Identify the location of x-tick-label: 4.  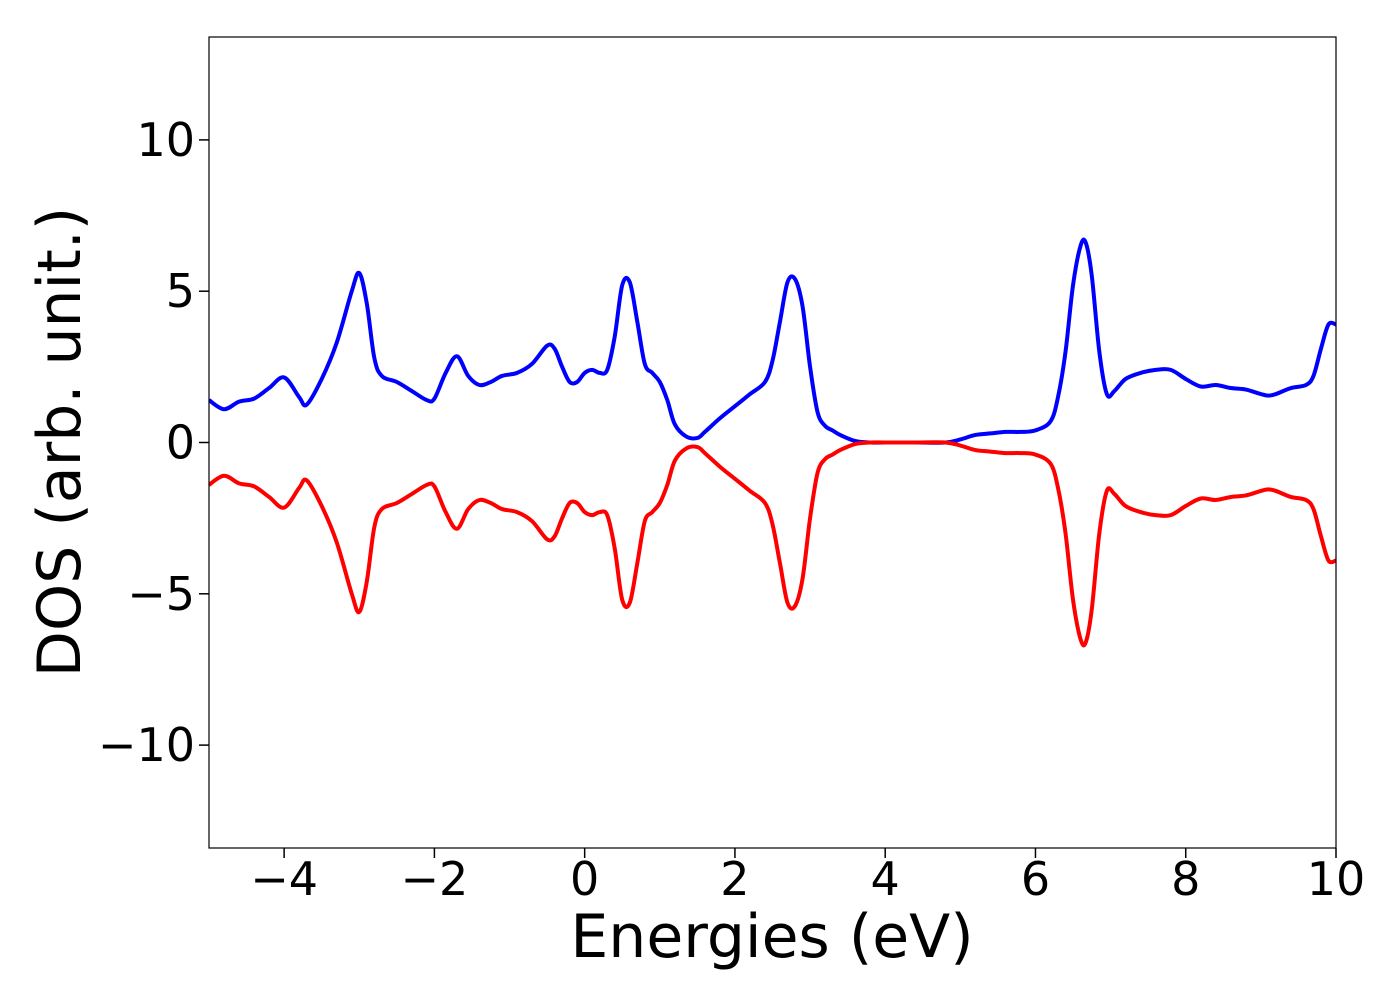
(885, 879).